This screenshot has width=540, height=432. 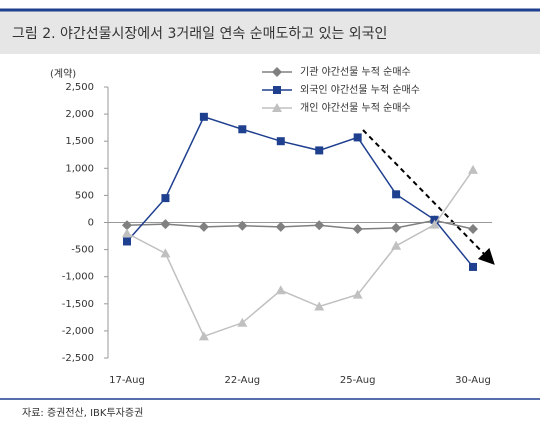 I want to click on y-tick-label: 0, so click(x=91, y=223).